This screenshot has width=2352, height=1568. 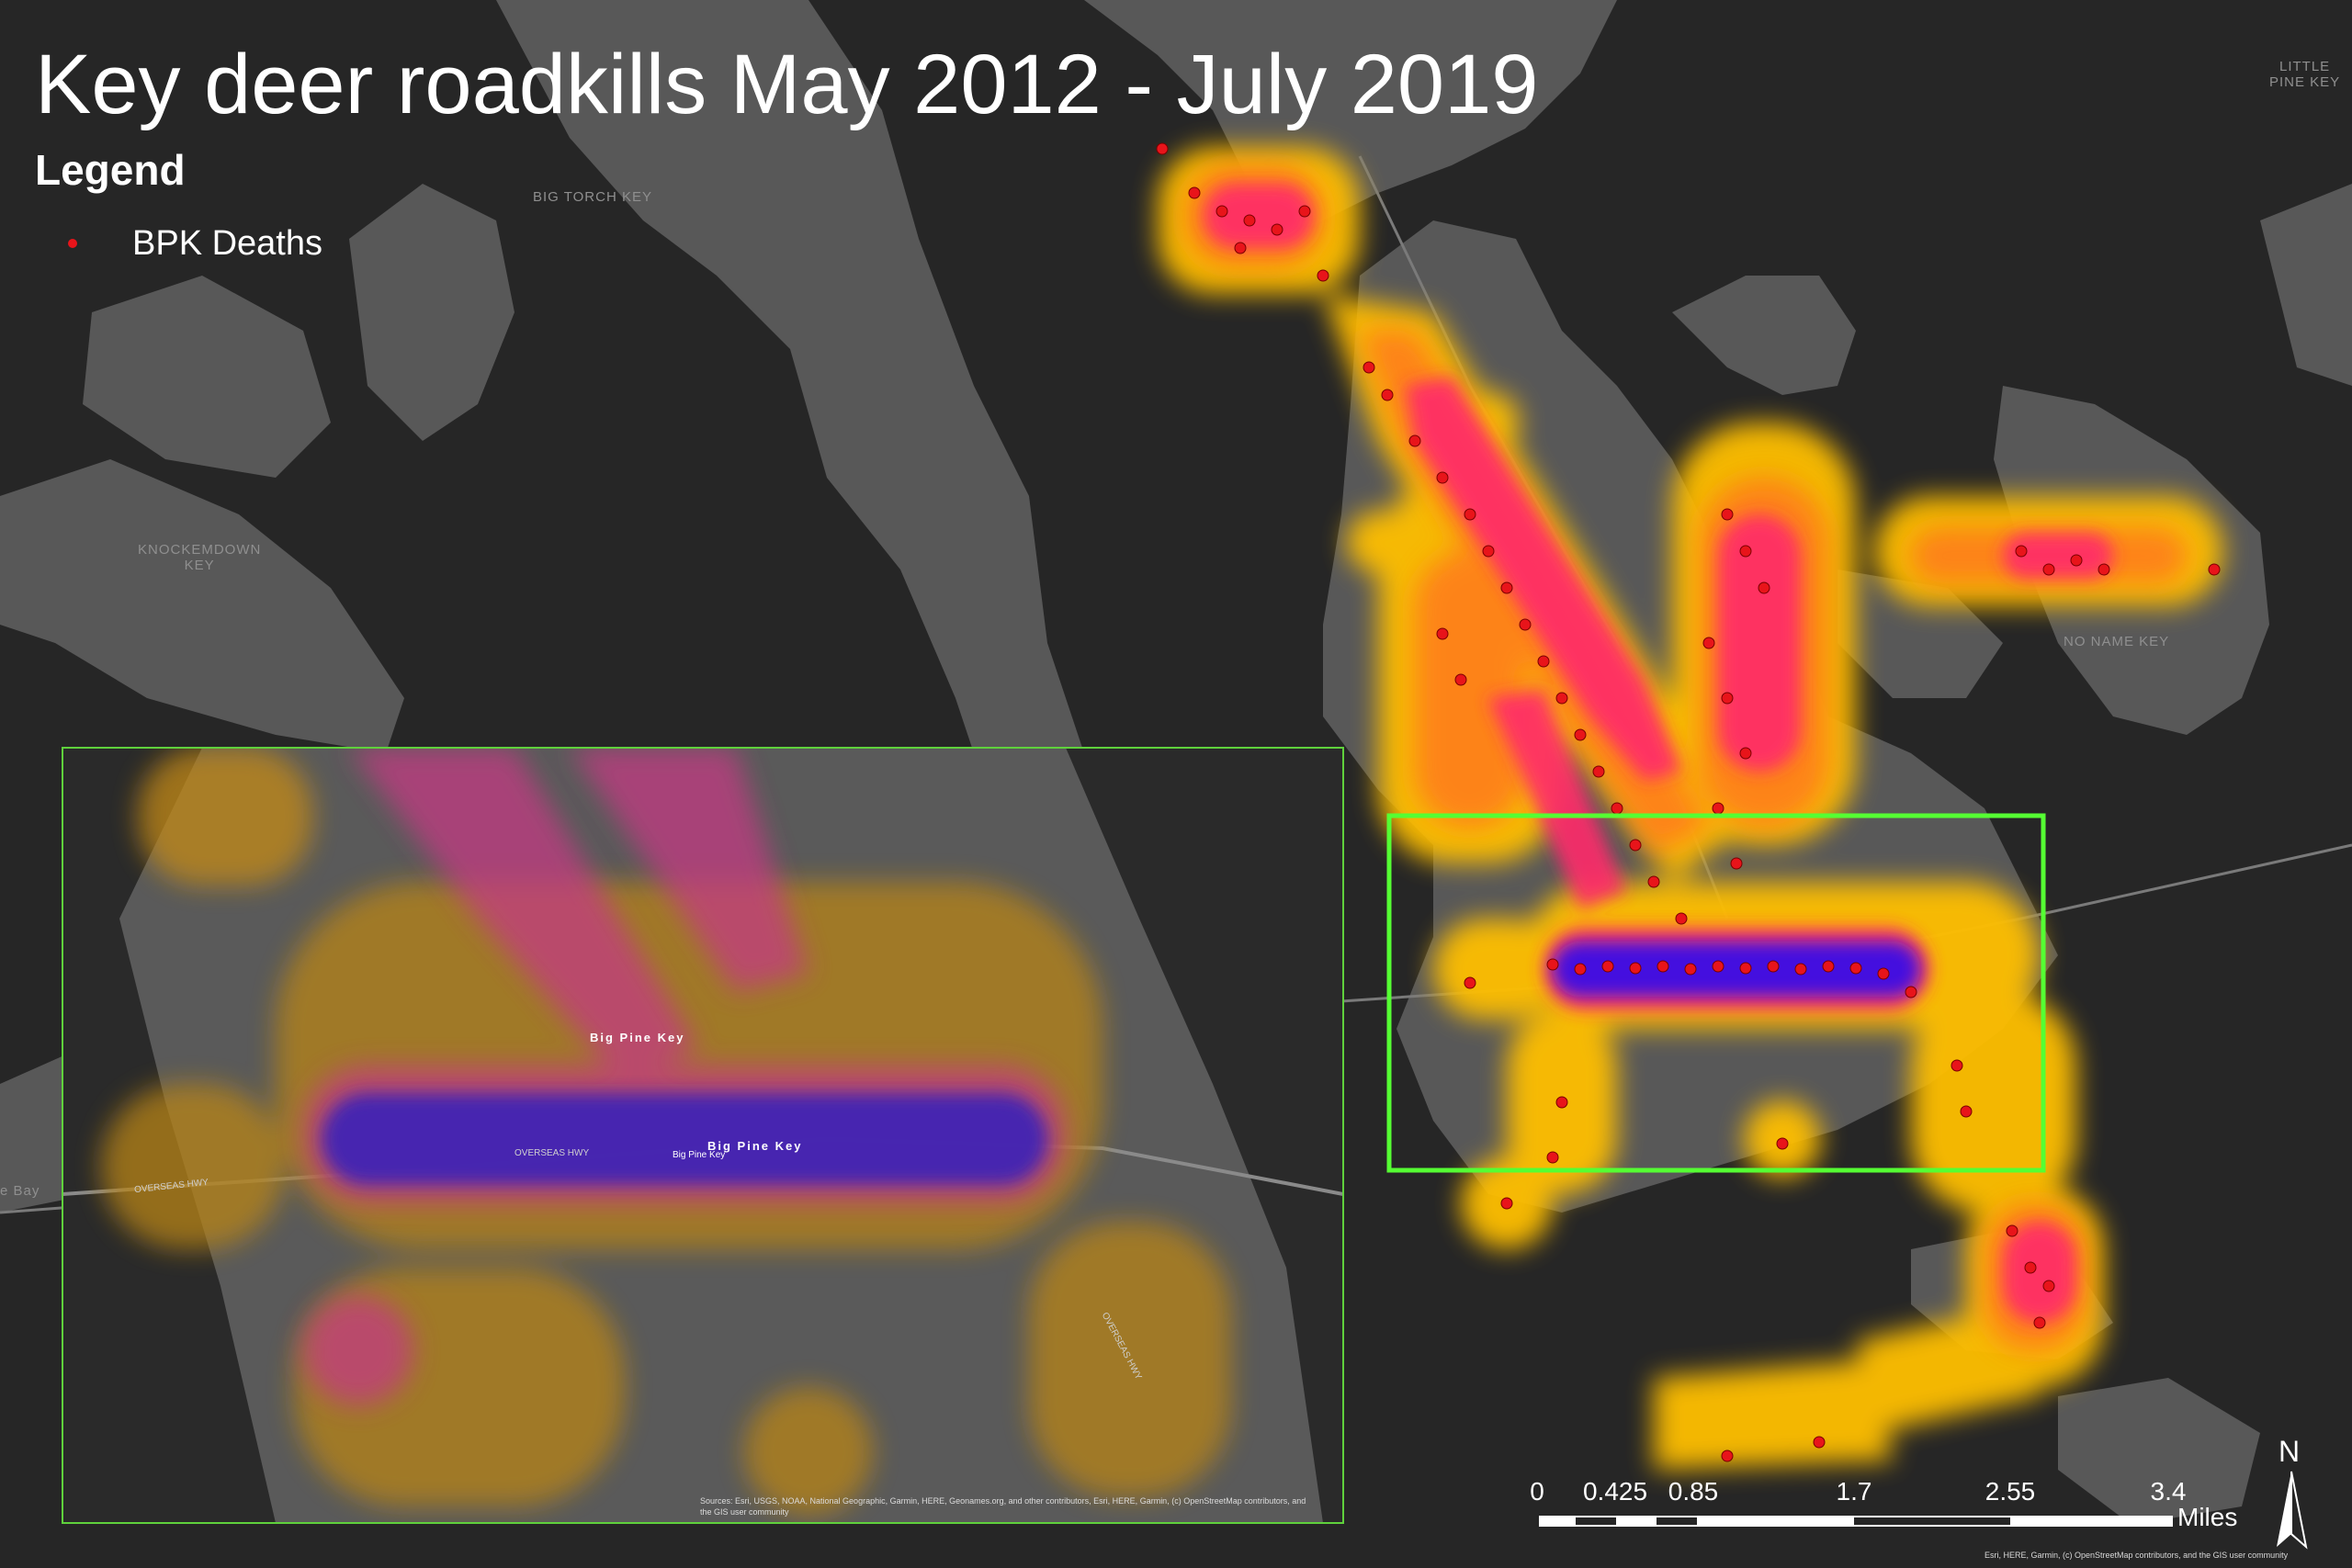 I want to click on inset-label-big-pine-key-1: Big Pine Key, so click(x=637, y=1037).